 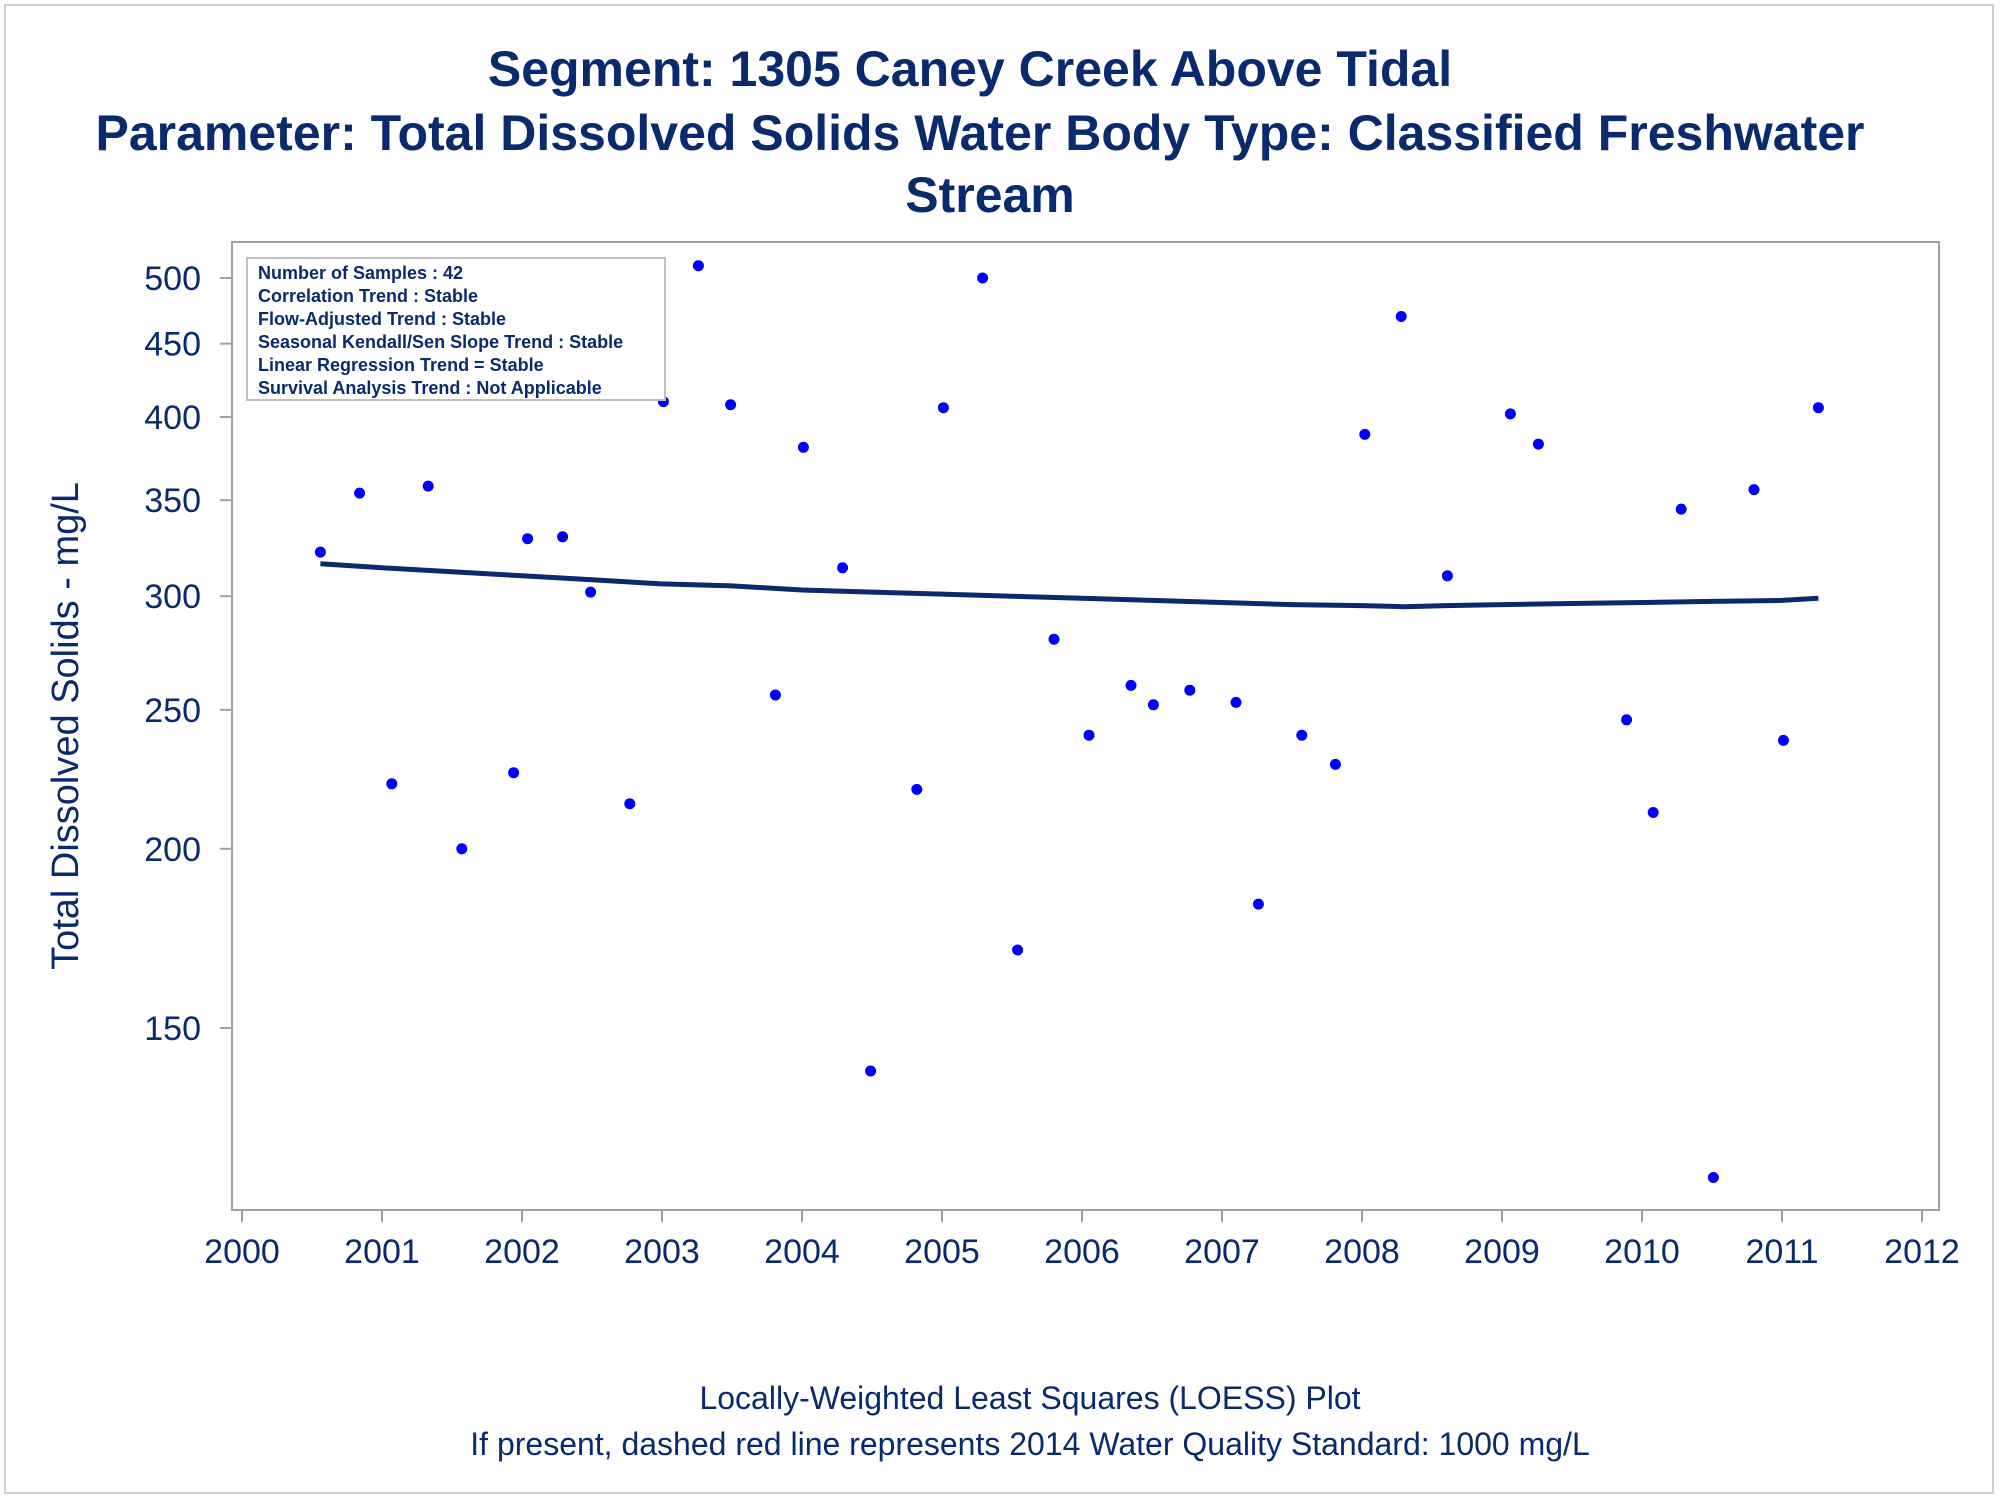 What do you see at coordinates (172, 850) in the screenshot?
I see `y-tick-label: 200` at bounding box center [172, 850].